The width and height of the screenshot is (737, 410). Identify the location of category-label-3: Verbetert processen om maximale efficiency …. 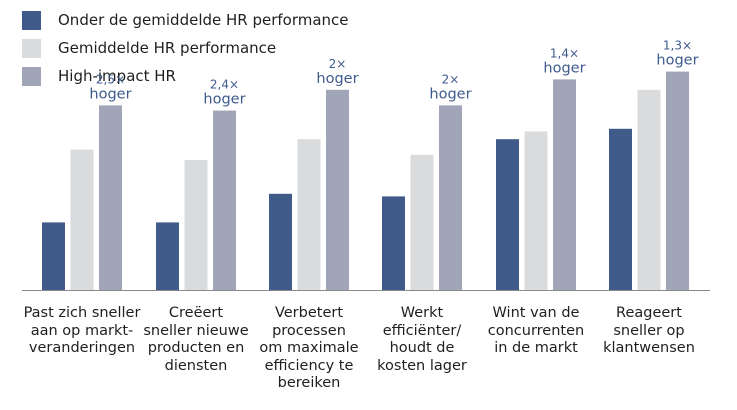
(309, 349).